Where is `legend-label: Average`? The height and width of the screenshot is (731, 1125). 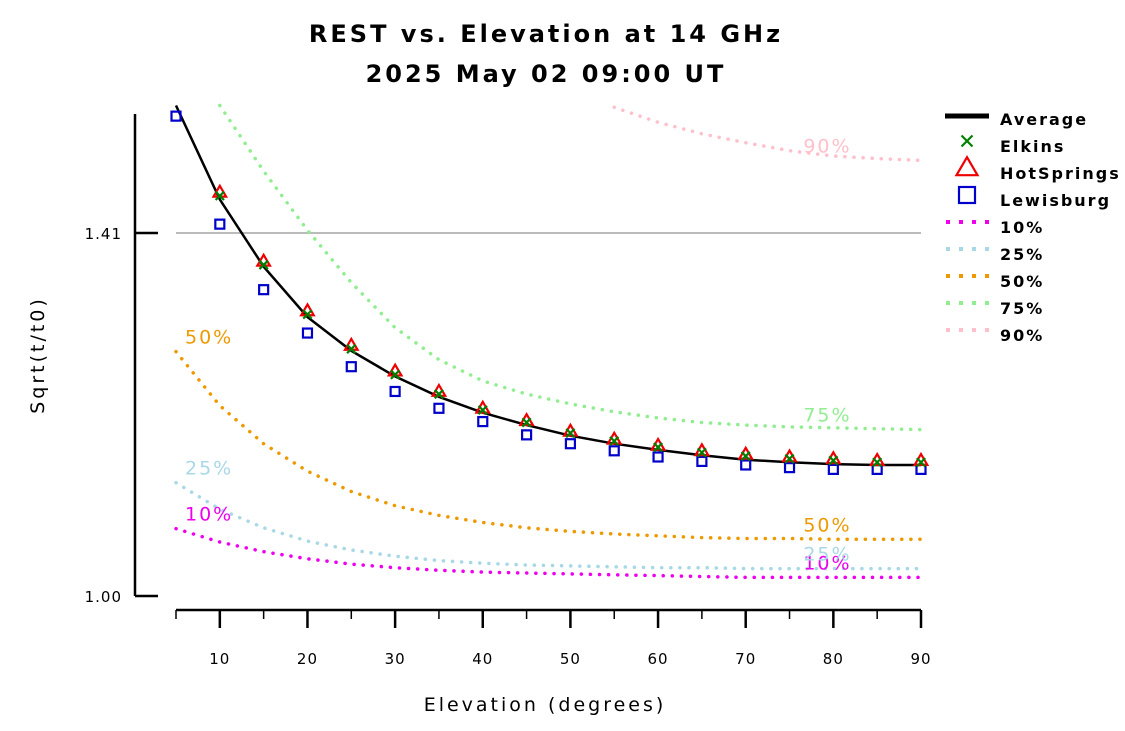
legend-label: Average is located at coordinates (1044, 119).